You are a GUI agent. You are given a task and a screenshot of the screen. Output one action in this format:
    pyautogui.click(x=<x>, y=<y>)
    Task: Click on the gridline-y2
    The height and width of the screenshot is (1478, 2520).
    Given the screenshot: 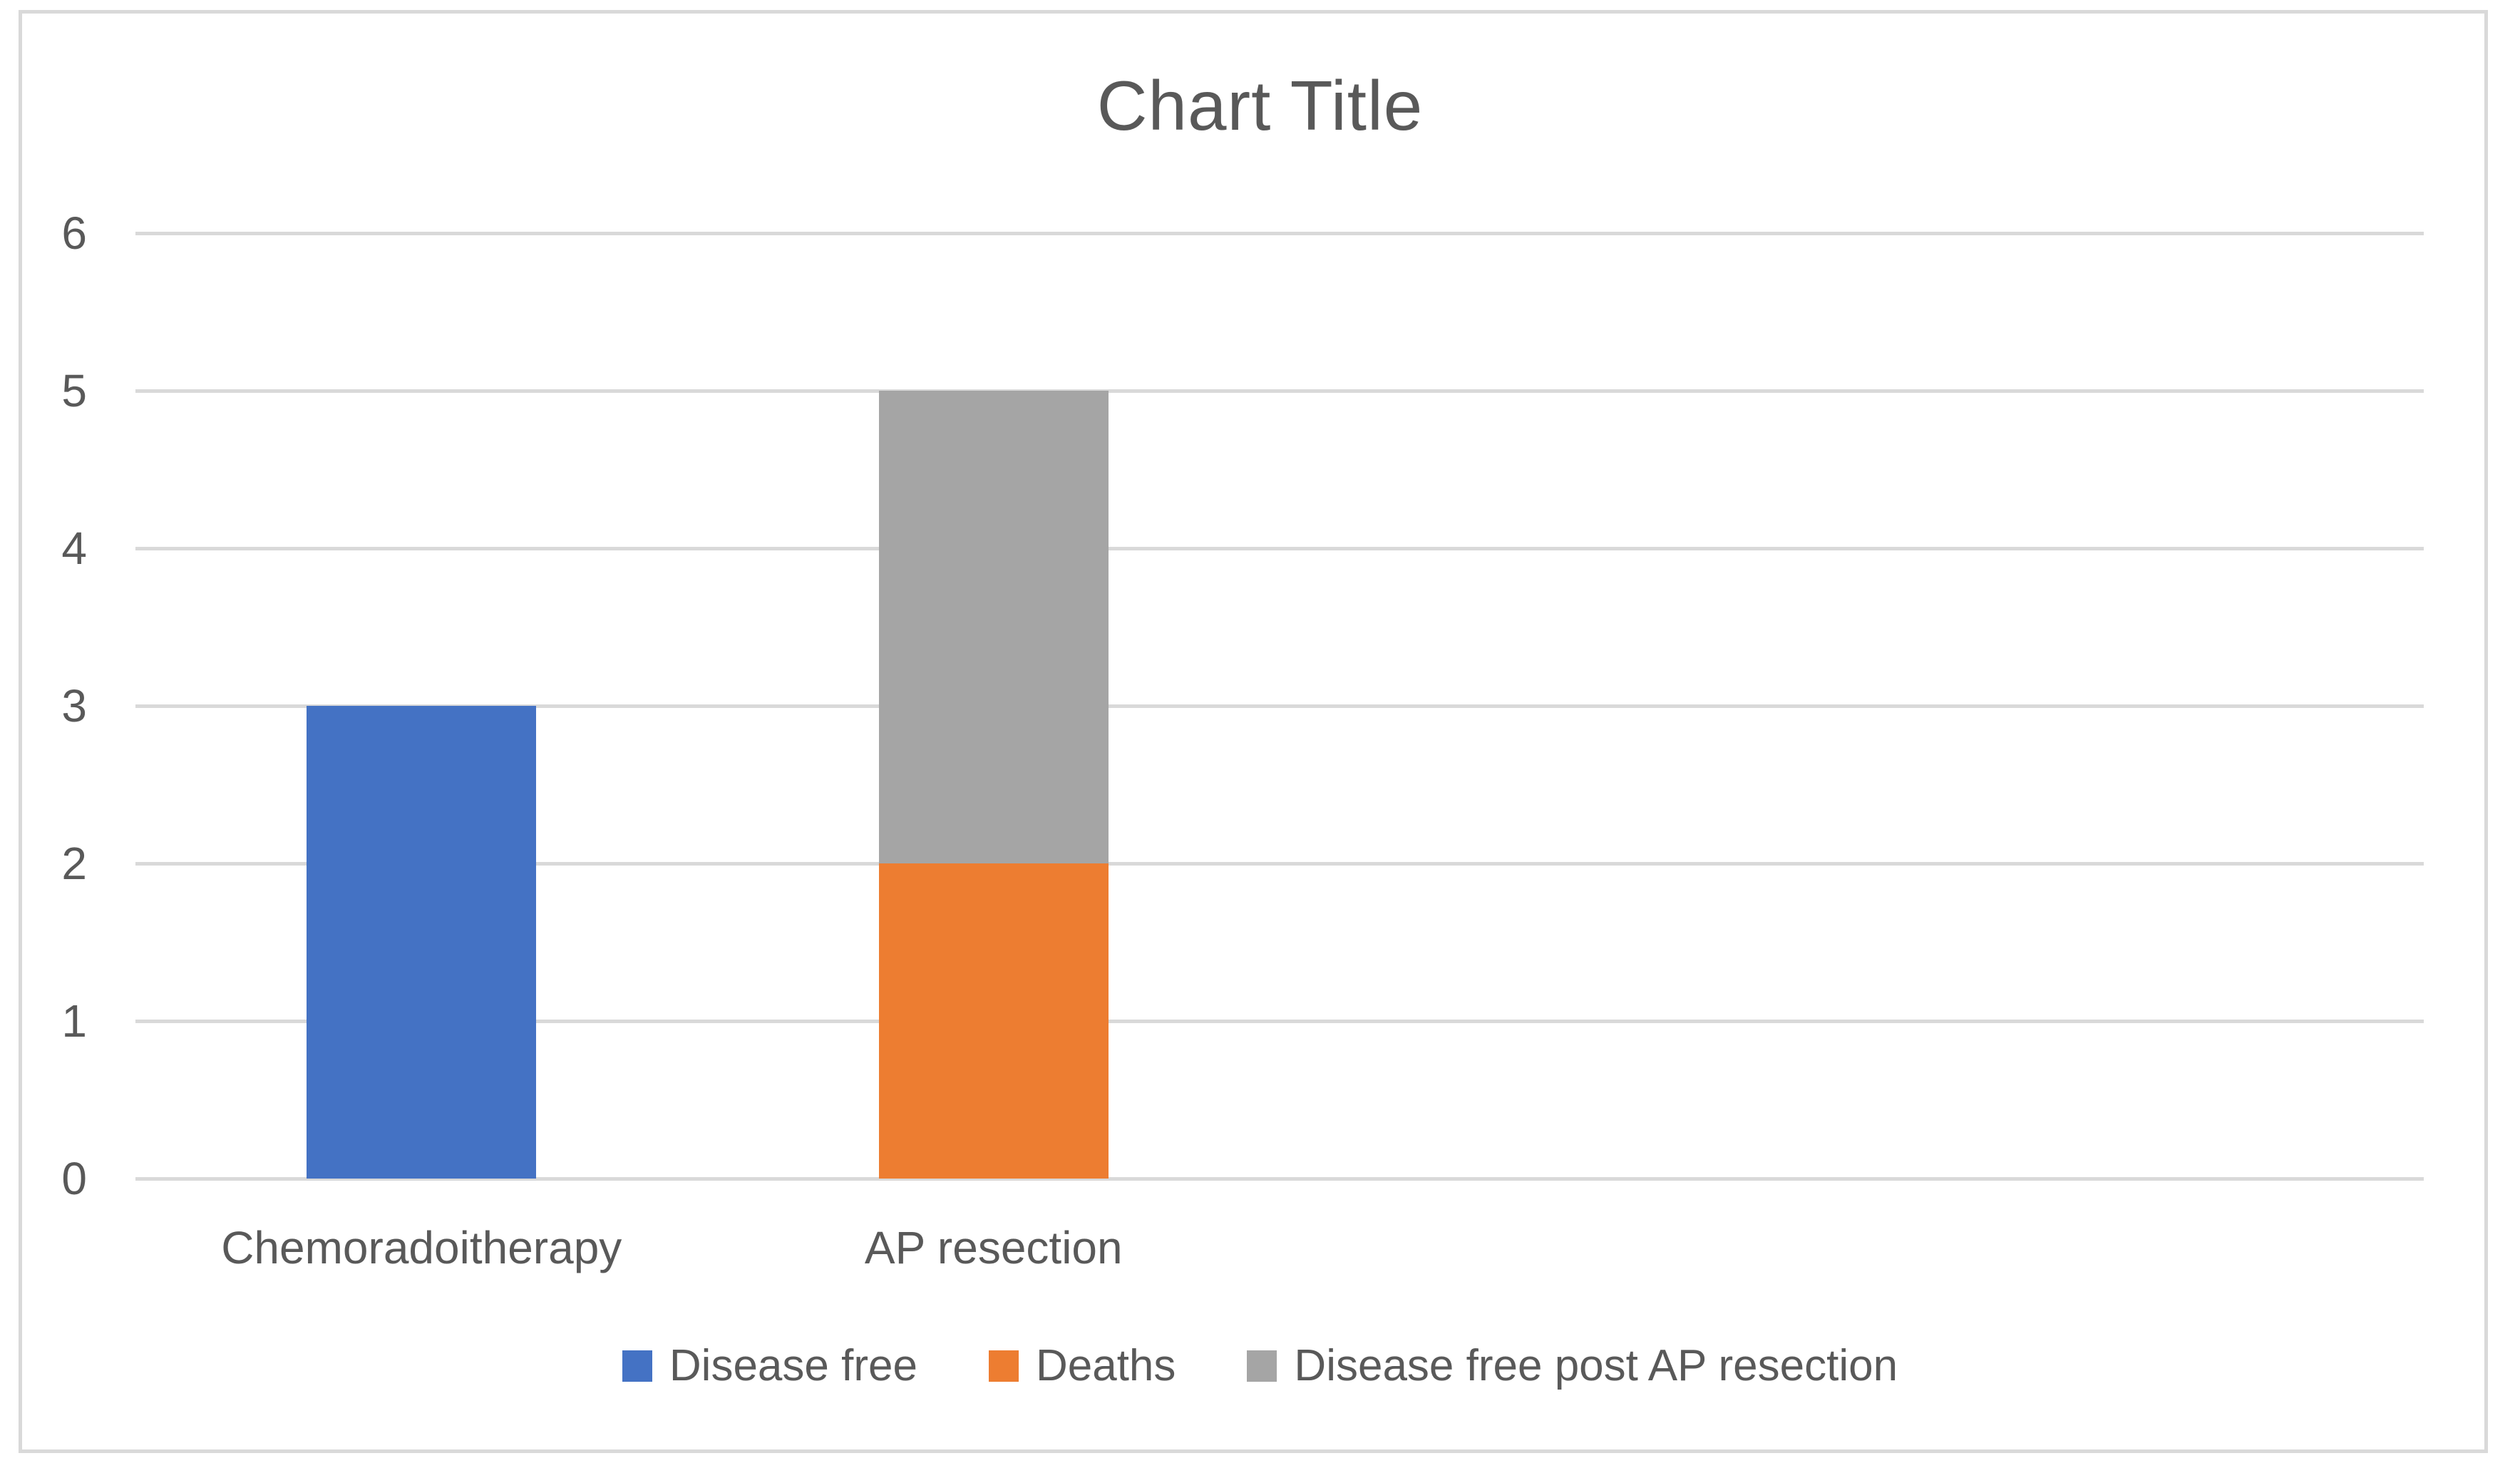 What is the action you would take?
    pyautogui.click(x=1279, y=864)
    